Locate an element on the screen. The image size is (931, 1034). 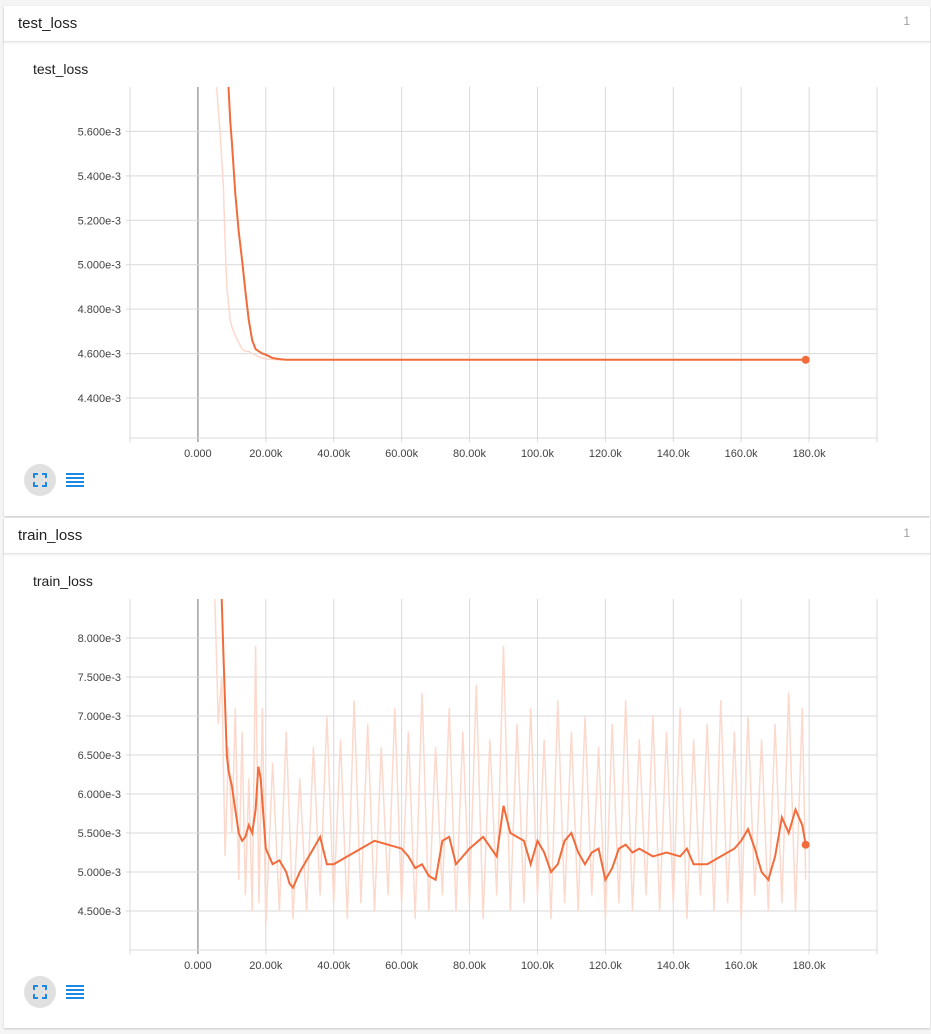
chart-title: train_loss is located at coordinates (63, 581).